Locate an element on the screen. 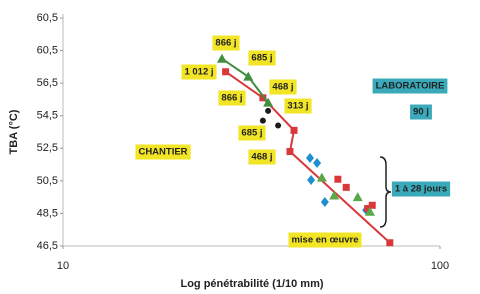 This screenshot has height=294, width=480. annotation: mise en œuvre is located at coordinates (324, 240).